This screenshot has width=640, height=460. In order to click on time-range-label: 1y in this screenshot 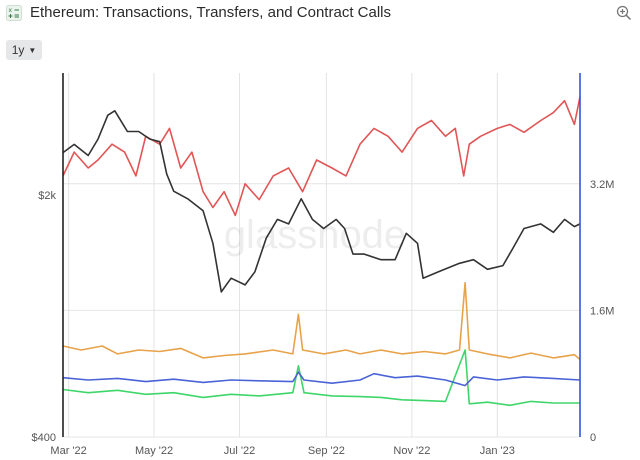, I will do `click(18, 50)`.